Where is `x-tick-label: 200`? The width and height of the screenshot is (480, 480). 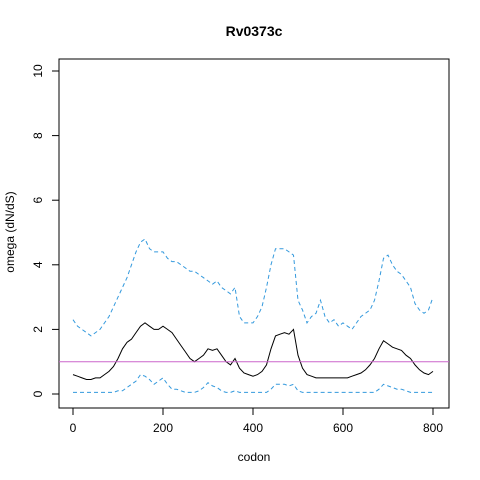
x-tick-label: 200 is located at coordinates (163, 428).